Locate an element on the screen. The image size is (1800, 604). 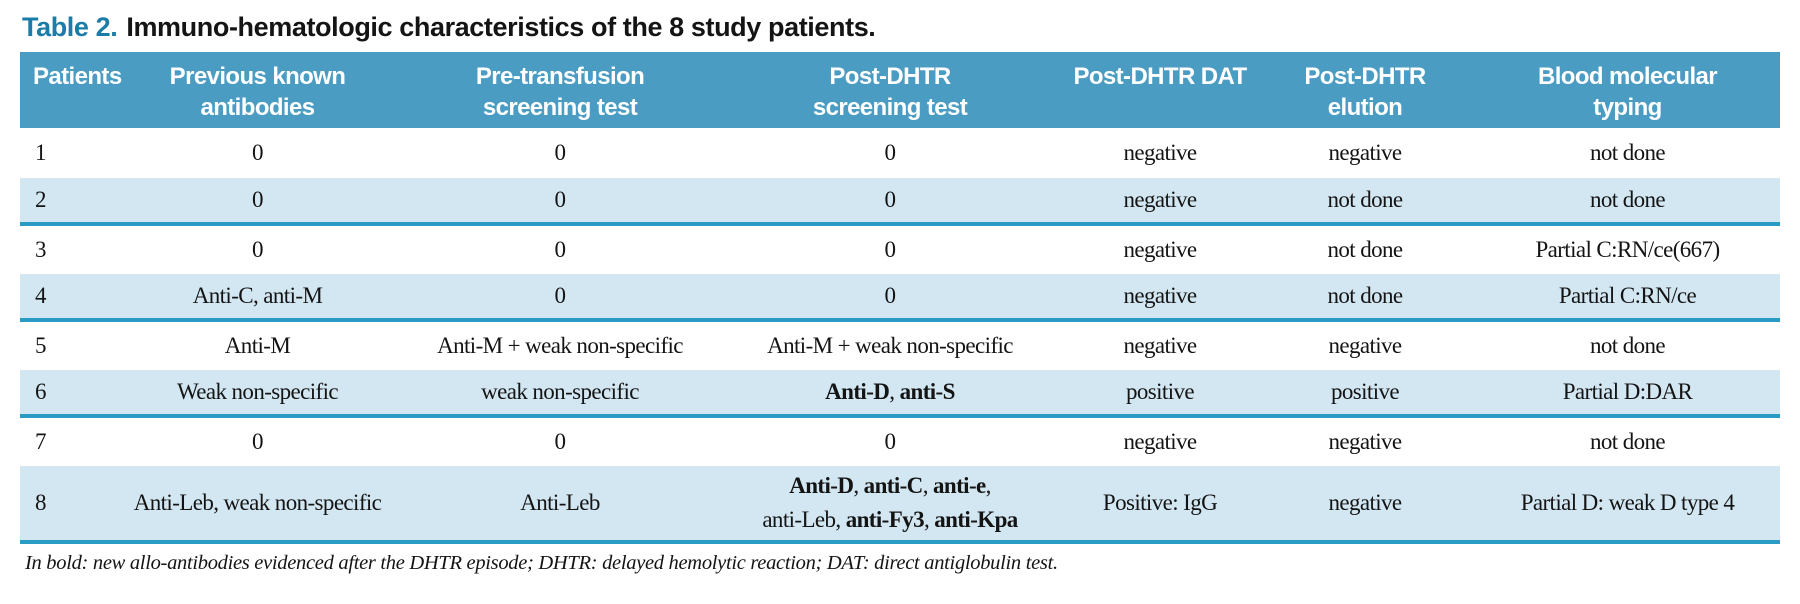
table-cell: Anti-Leb, weak non-specific is located at coordinates (257, 504).